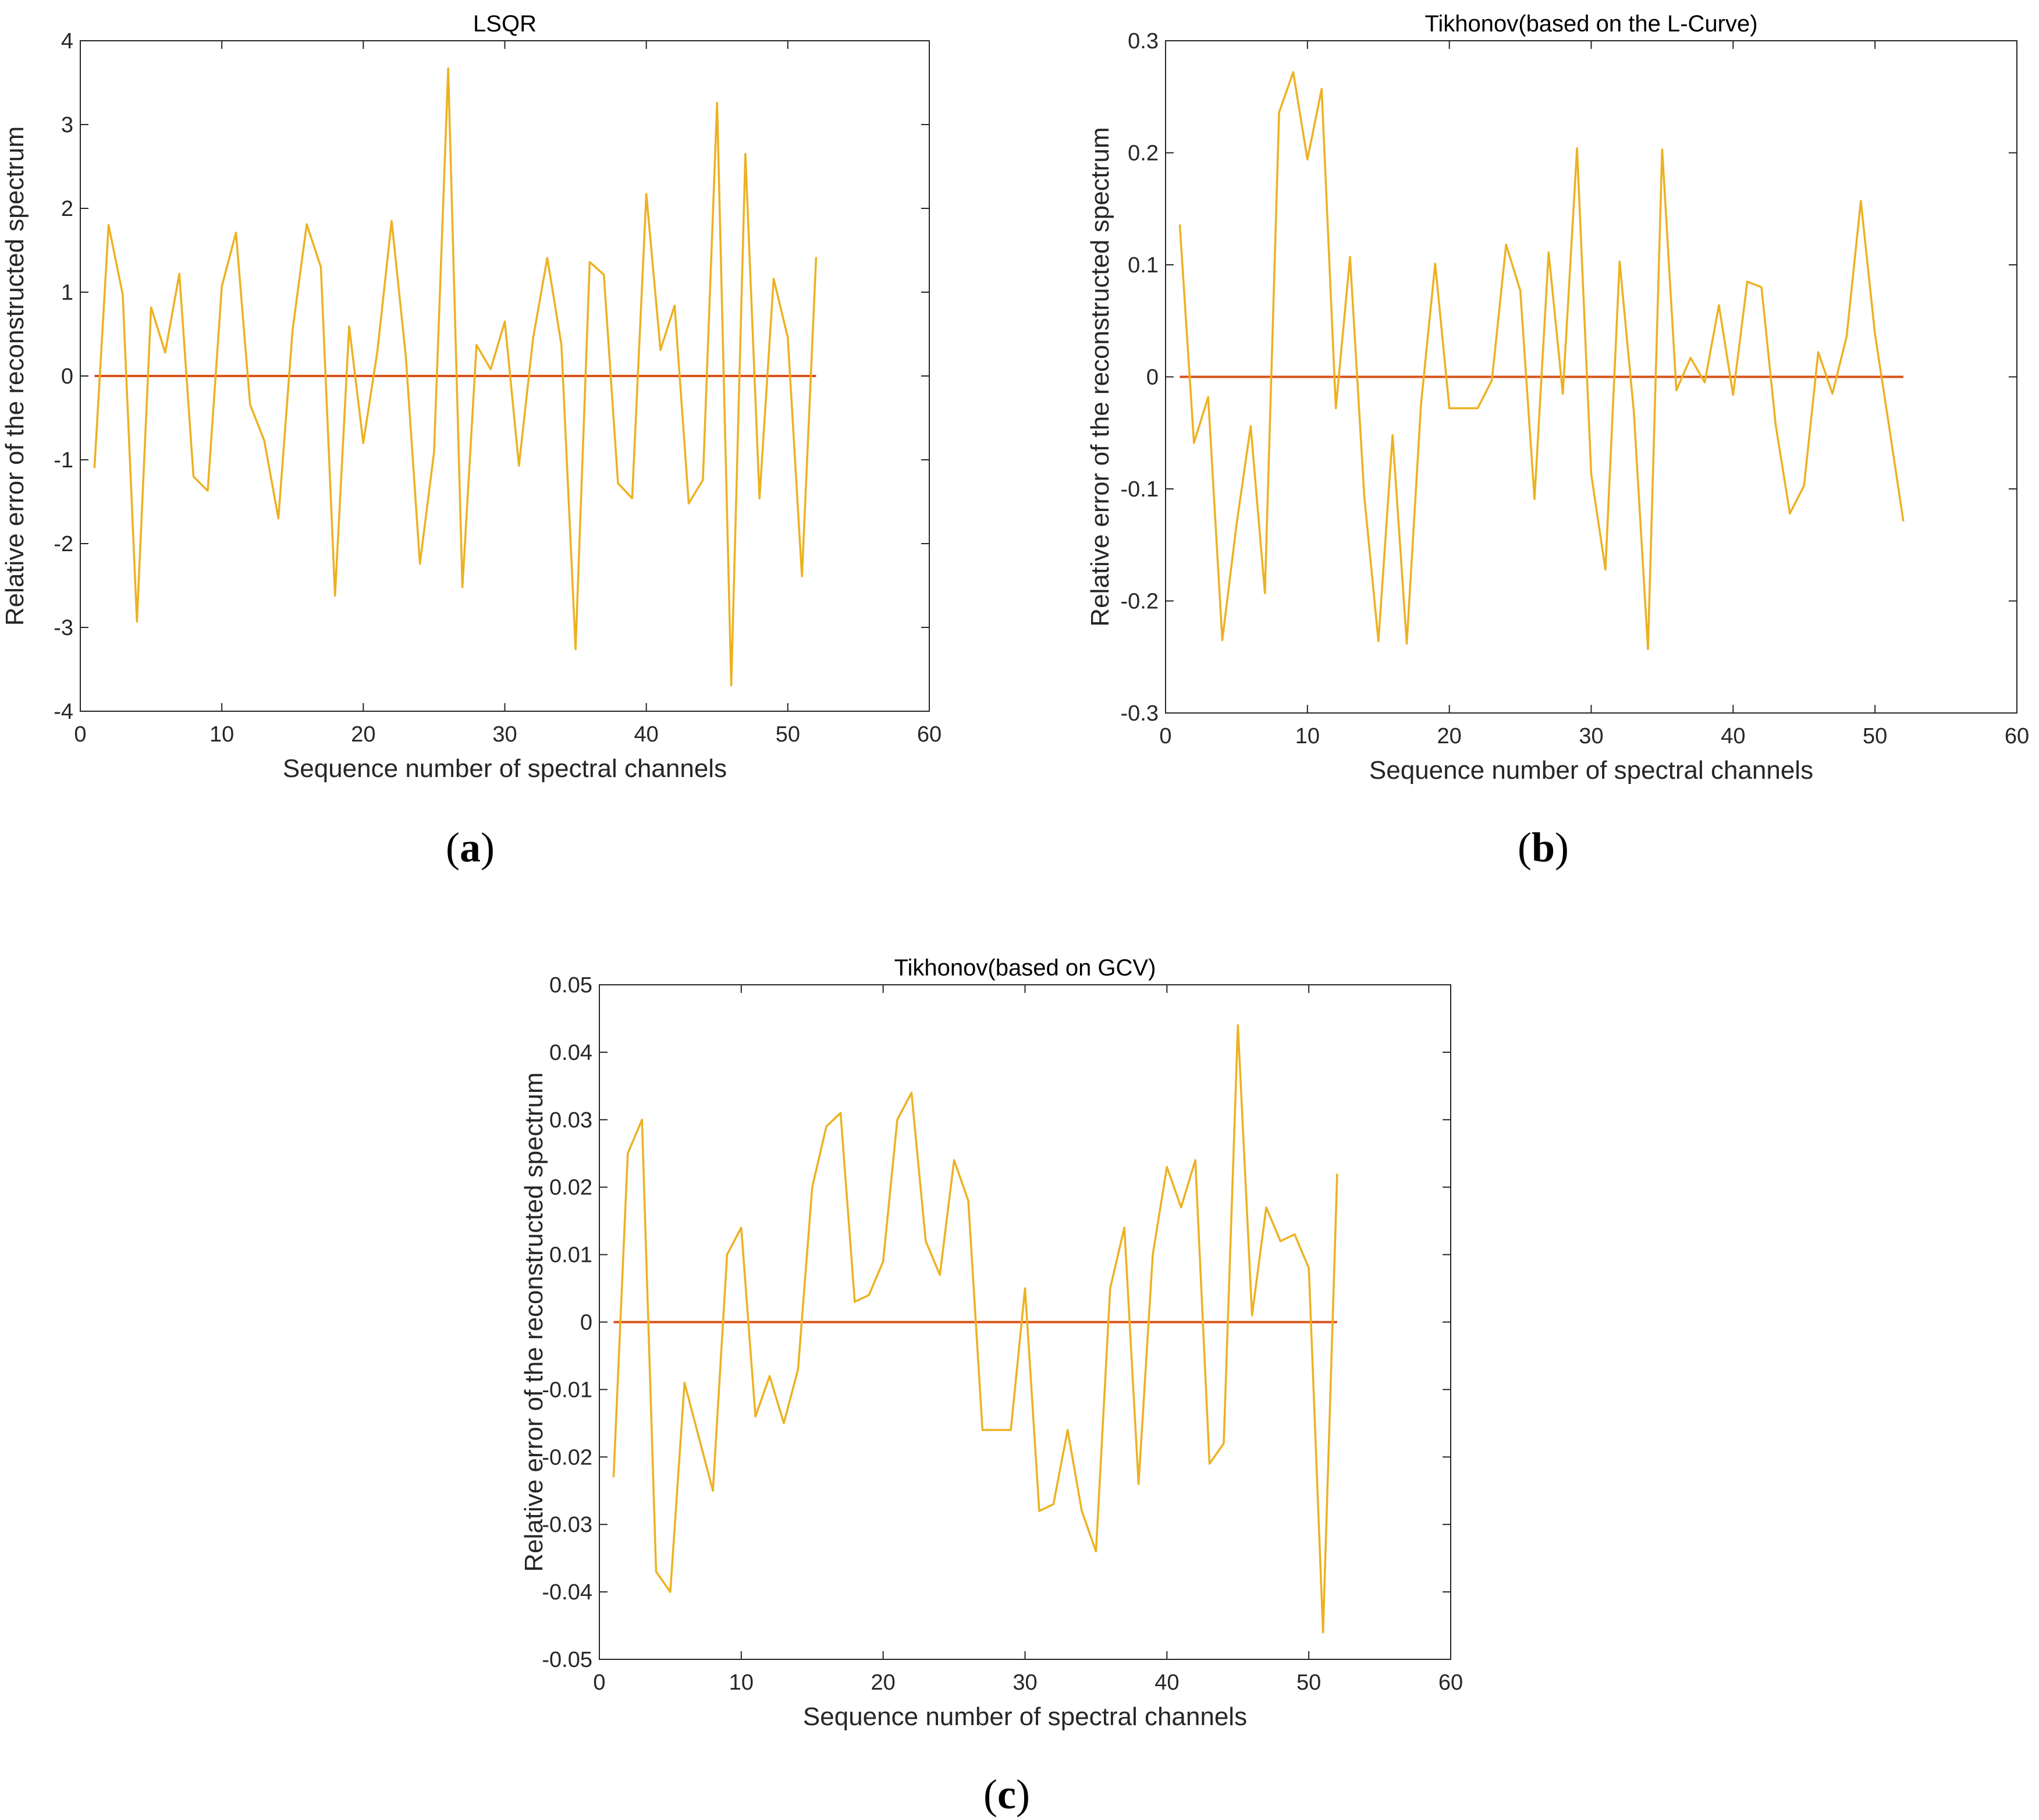  What do you see at coordinates (67, 125) in the screenshot?
I see `y-tick-label: 3` at bounding box center [67, 125].